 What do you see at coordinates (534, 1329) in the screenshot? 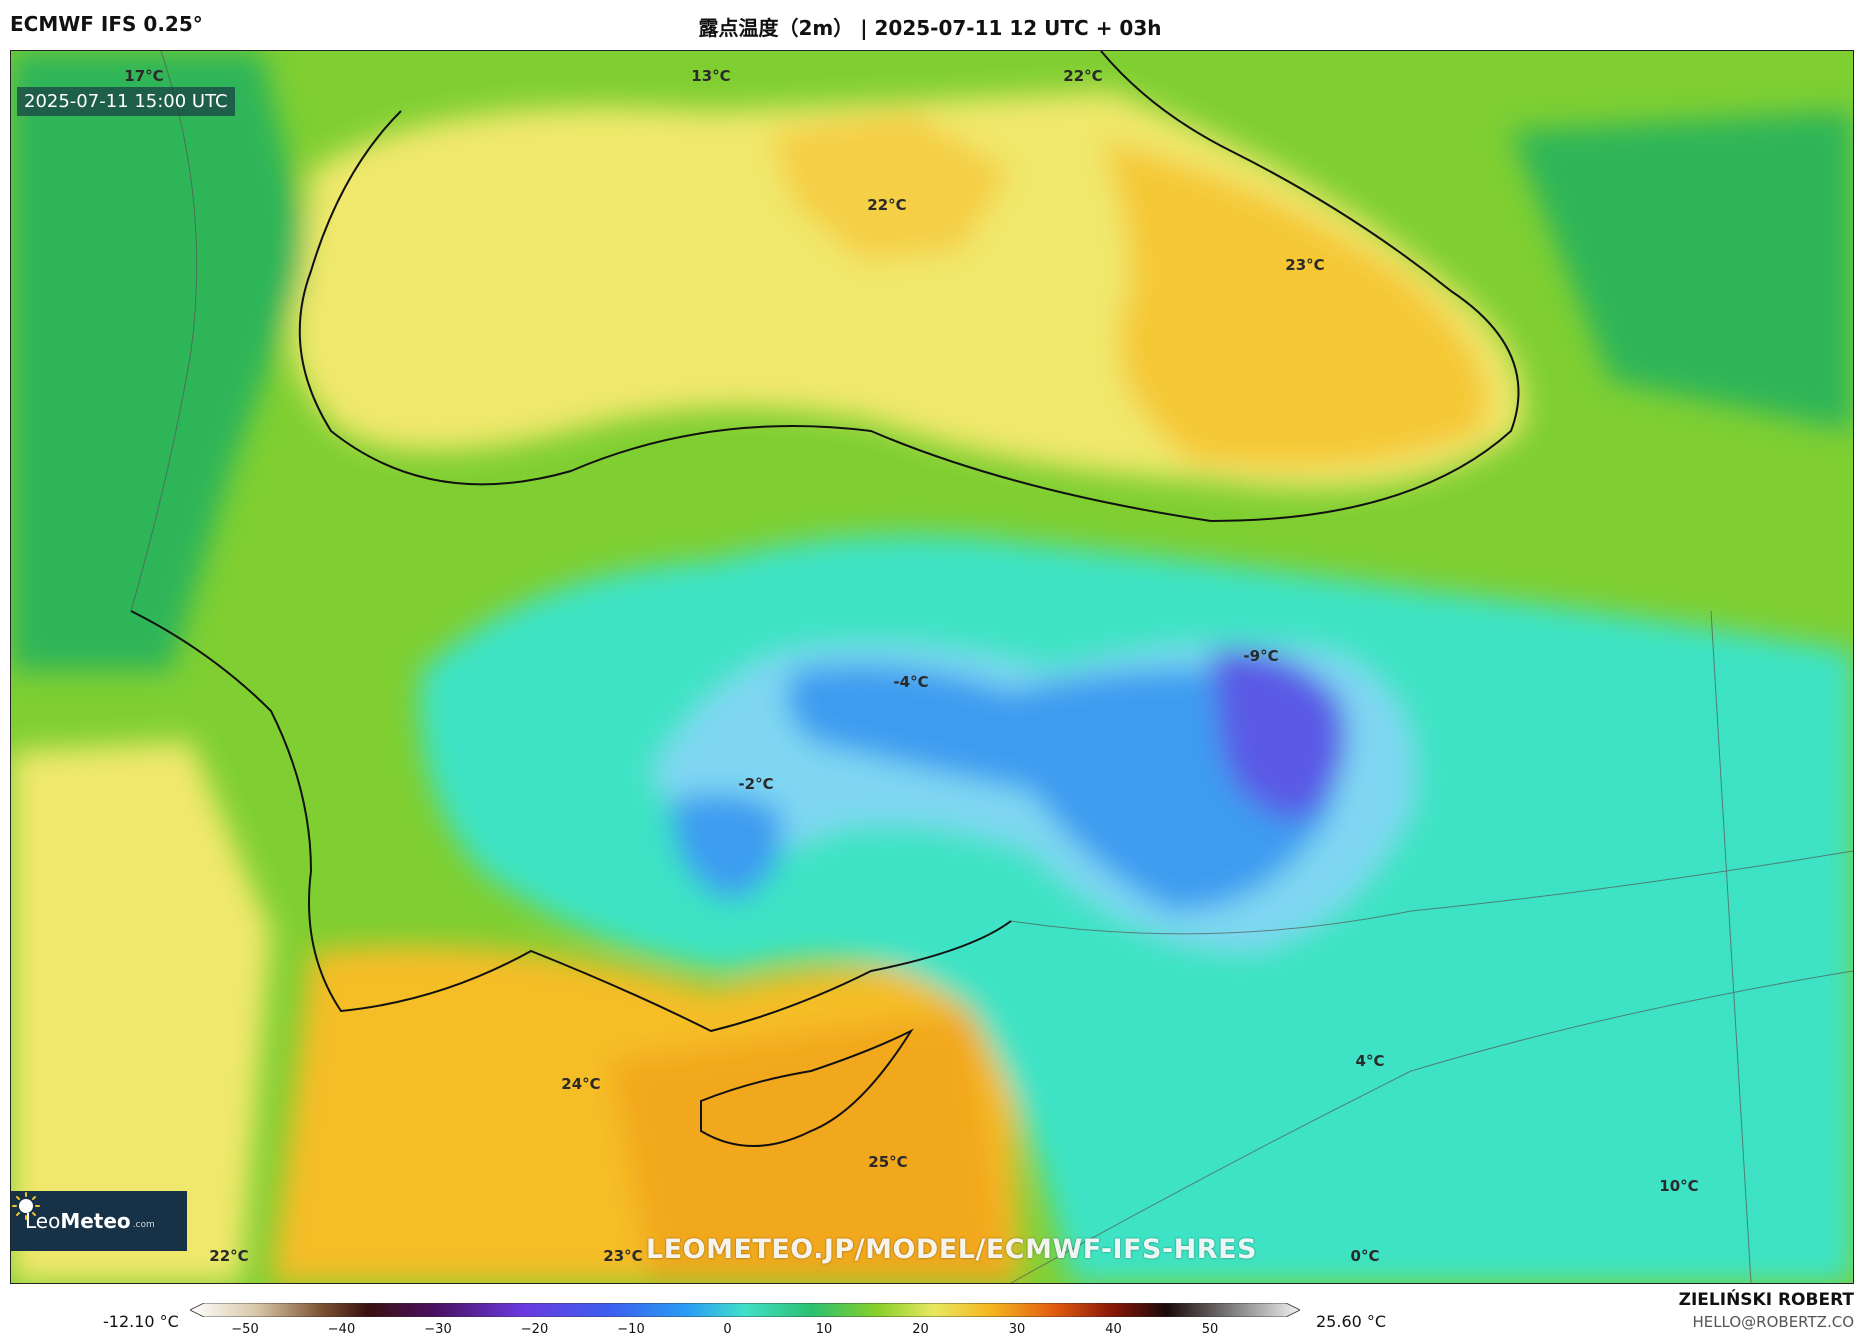
I see `colorbar-tick-label: −20` at bounding box center [534, 1329].